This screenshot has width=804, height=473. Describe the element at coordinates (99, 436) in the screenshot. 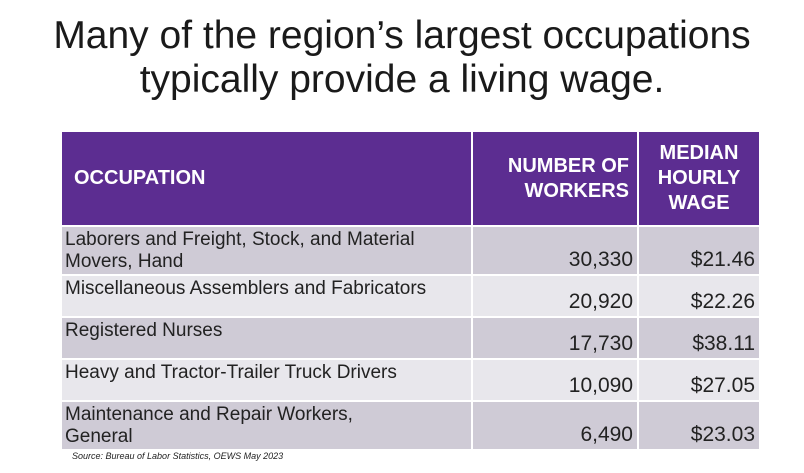

I see `occupation-line-2: General` at that location.